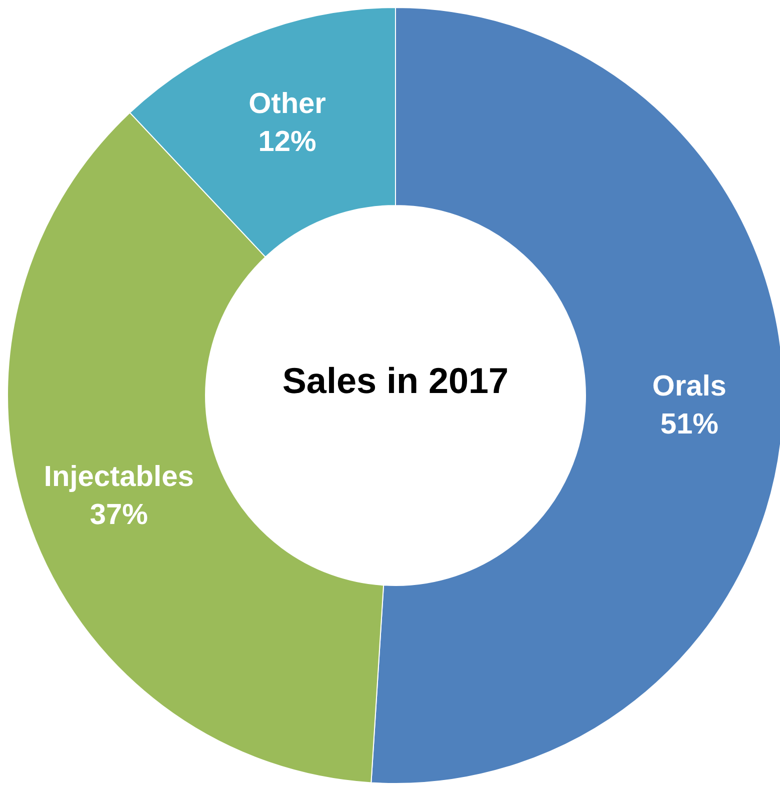  I want to click on text: Sales in 2017, so click(395, 380).